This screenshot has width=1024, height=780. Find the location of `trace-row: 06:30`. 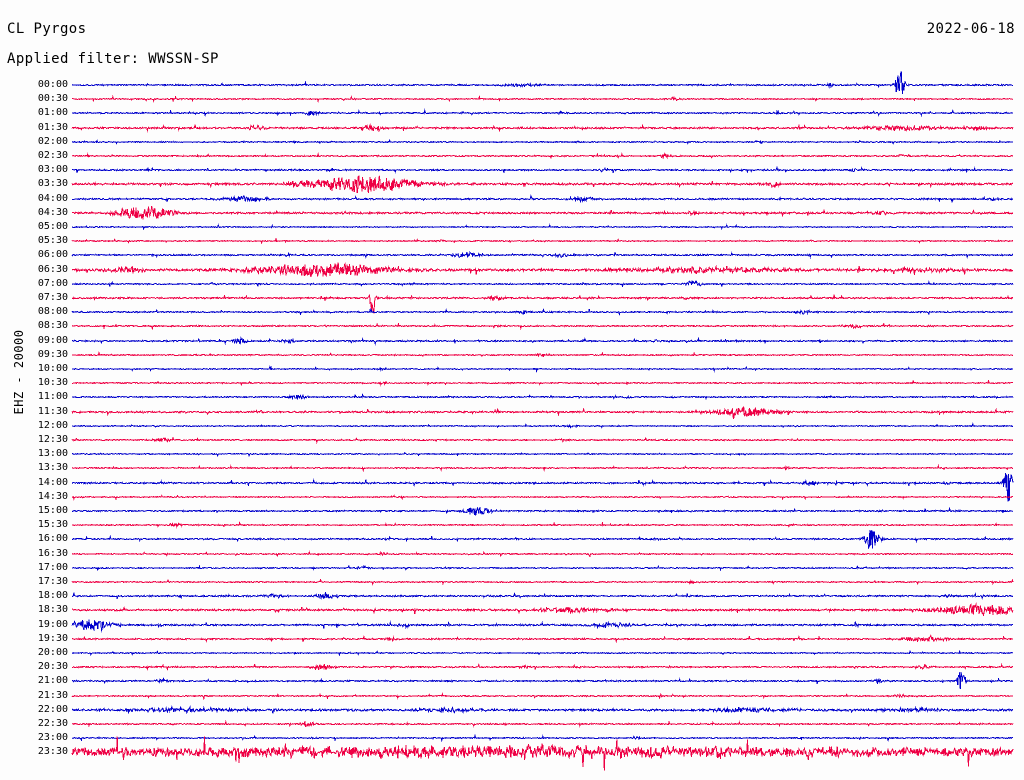

trace-row: 06:30 is located at coordinates (512, 270).